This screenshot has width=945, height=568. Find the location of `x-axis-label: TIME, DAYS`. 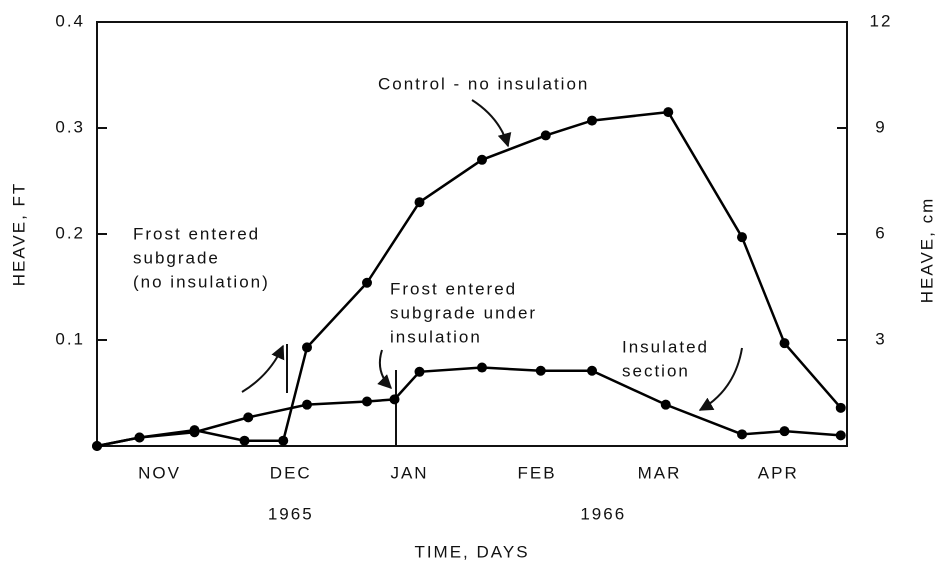

x-axis-label: TIME, DAYS is located at coordinates (471, 551).